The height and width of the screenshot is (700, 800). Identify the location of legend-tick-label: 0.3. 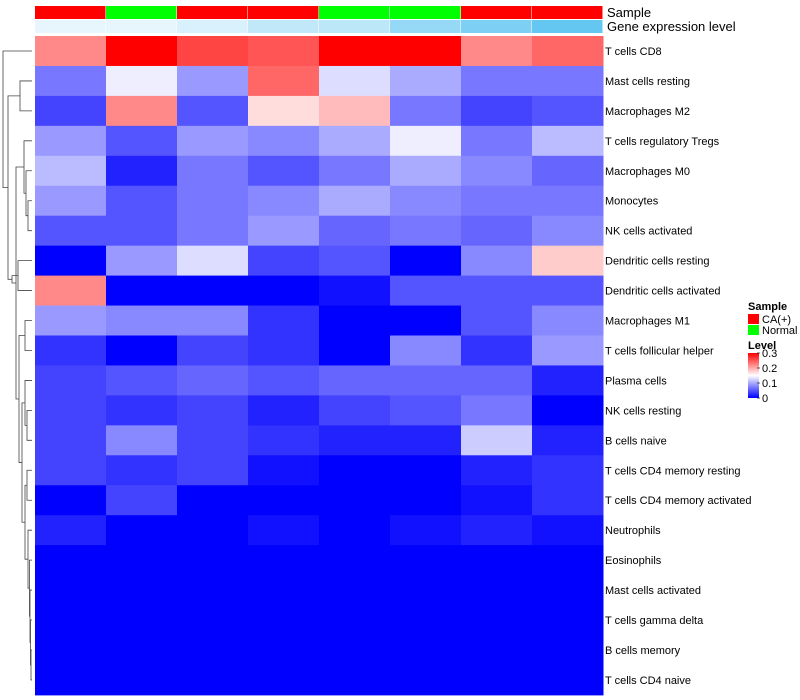
(769, 354).